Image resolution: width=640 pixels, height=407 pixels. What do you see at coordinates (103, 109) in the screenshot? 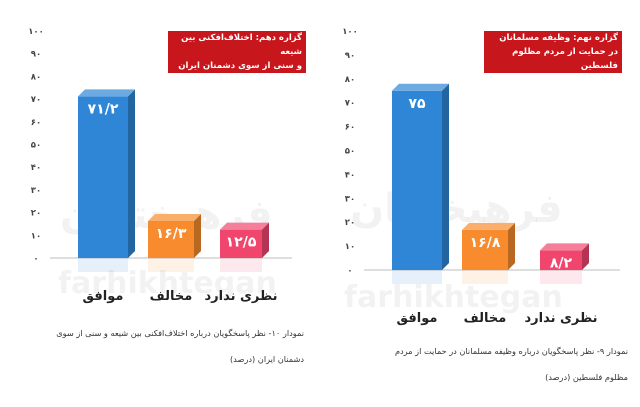
I see `bar-value-label: ۷۱/۲` at bounding box center [103, 109].